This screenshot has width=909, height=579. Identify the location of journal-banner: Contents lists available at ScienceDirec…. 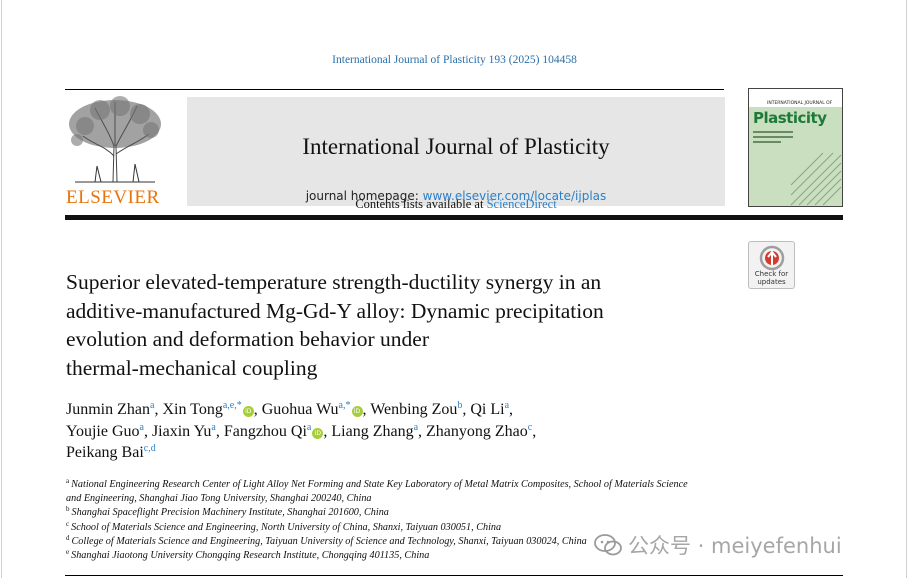
(456, 154).